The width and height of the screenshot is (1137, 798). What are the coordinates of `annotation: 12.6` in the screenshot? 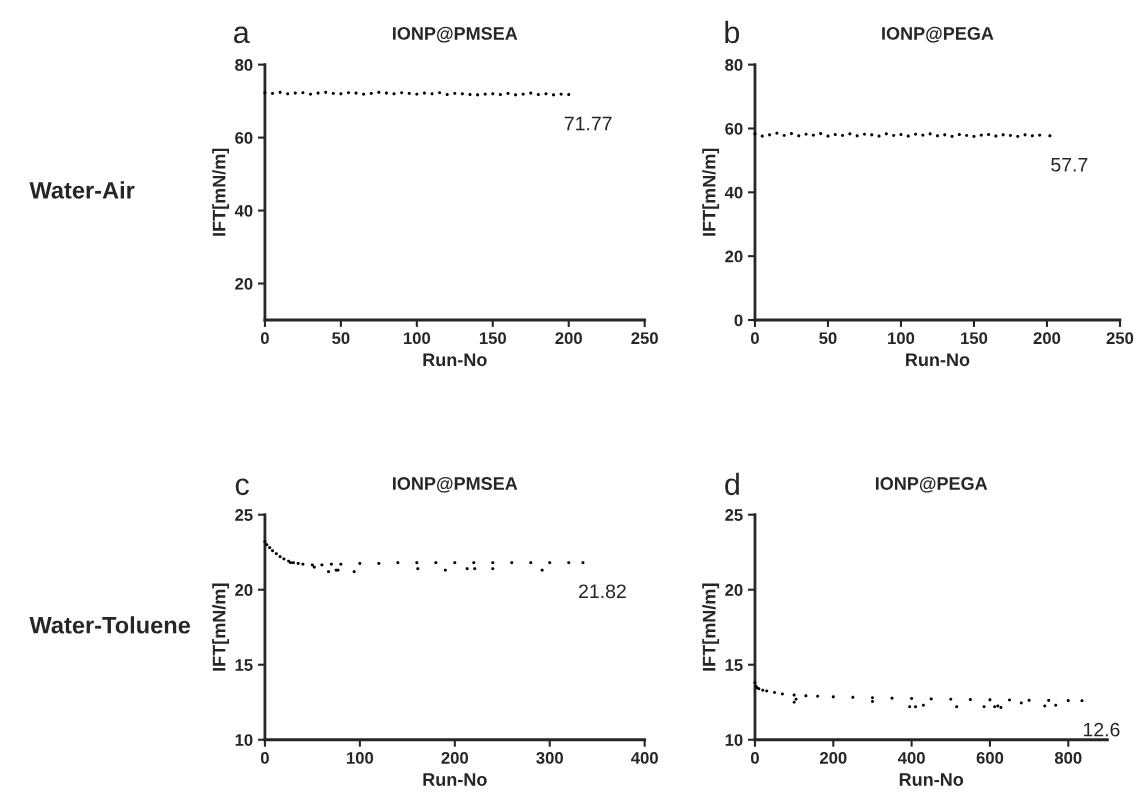 It's located at (1101, 729).